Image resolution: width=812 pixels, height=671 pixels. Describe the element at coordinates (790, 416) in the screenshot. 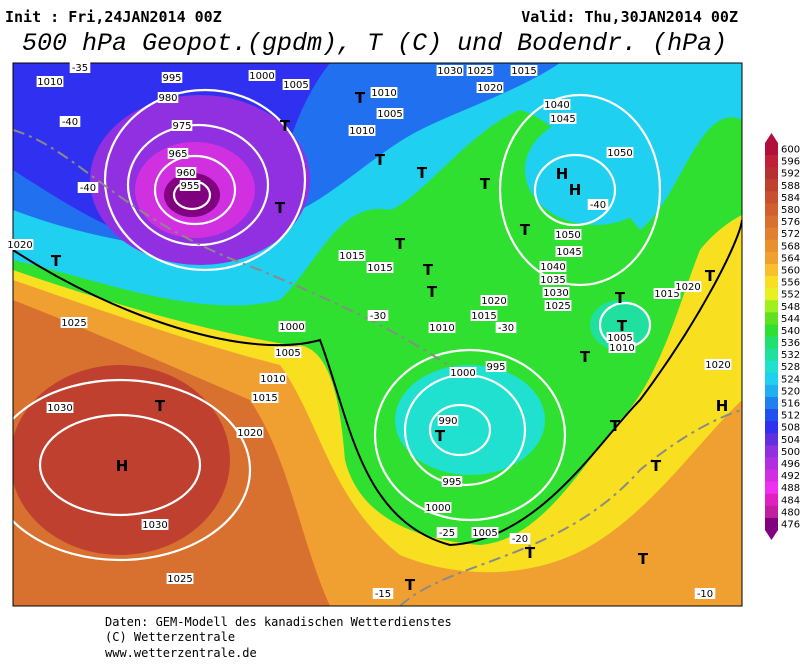

I see `colorbar-label: 512` at that location.